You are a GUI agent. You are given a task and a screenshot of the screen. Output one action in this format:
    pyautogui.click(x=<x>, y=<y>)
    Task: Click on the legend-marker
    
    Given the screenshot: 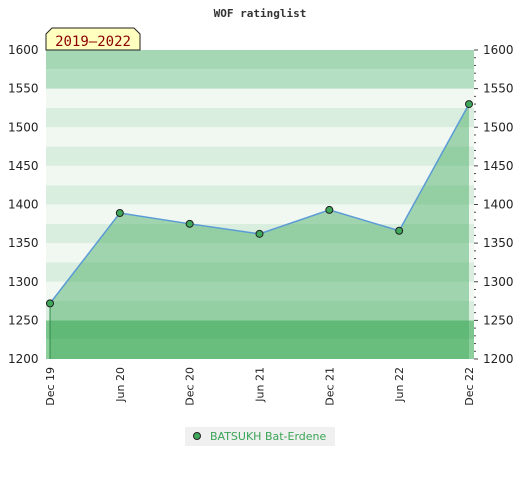 What is the action you would take?
    pyautogui.click(x=197, y=436)
    